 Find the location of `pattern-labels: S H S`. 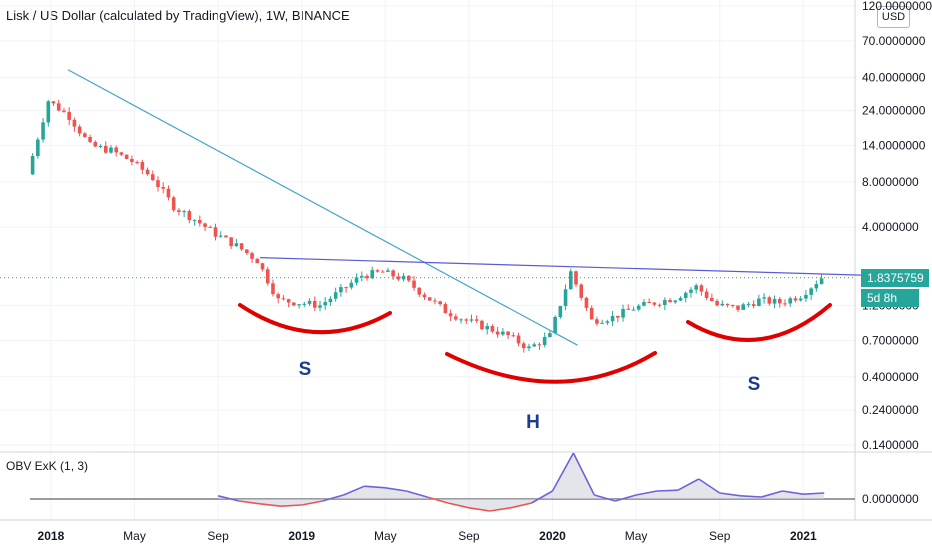

pattern-labels: S H S is located at coordinates (530, 396).